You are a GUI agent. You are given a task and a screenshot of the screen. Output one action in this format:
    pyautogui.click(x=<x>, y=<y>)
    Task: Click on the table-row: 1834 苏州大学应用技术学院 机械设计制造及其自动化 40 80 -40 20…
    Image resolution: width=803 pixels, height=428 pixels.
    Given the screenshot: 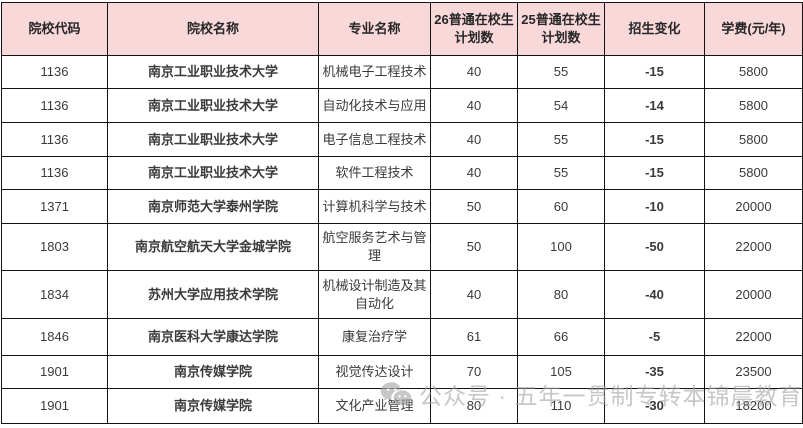 What is the action you would take?
    pyautogui.click(x=402, y=294)
    